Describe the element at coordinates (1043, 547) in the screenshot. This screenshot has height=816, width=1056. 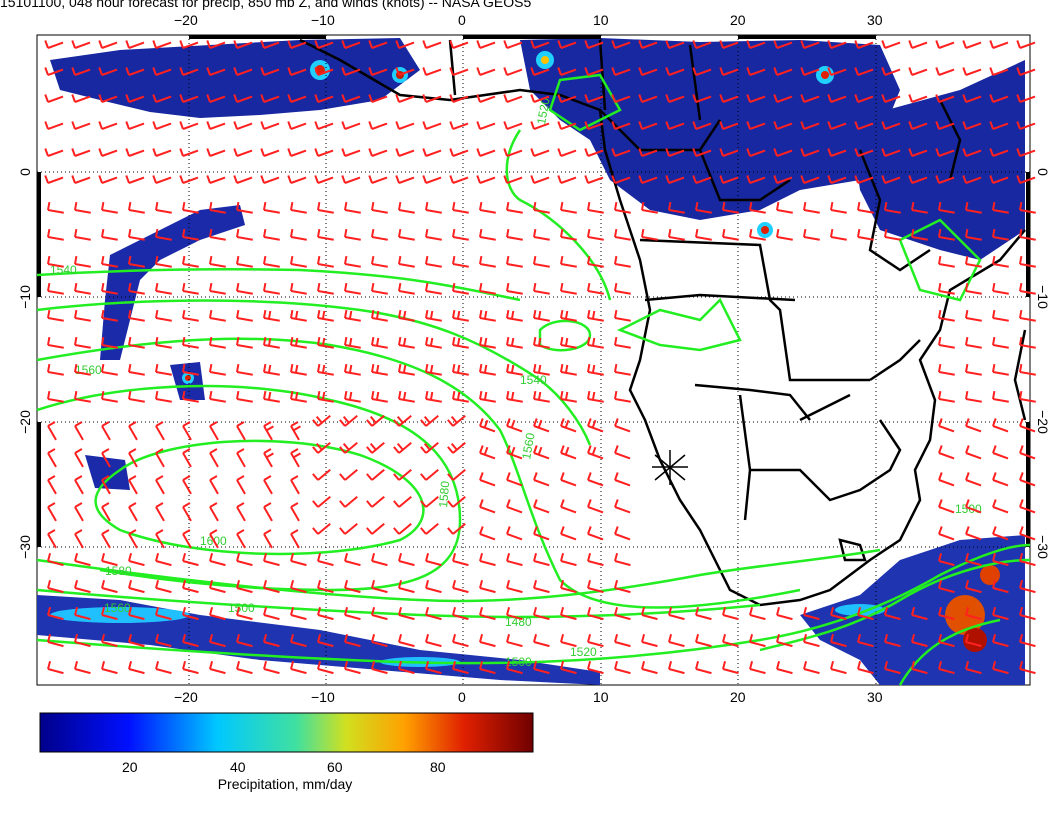
I see `lat-tick-right: −30` at that location.